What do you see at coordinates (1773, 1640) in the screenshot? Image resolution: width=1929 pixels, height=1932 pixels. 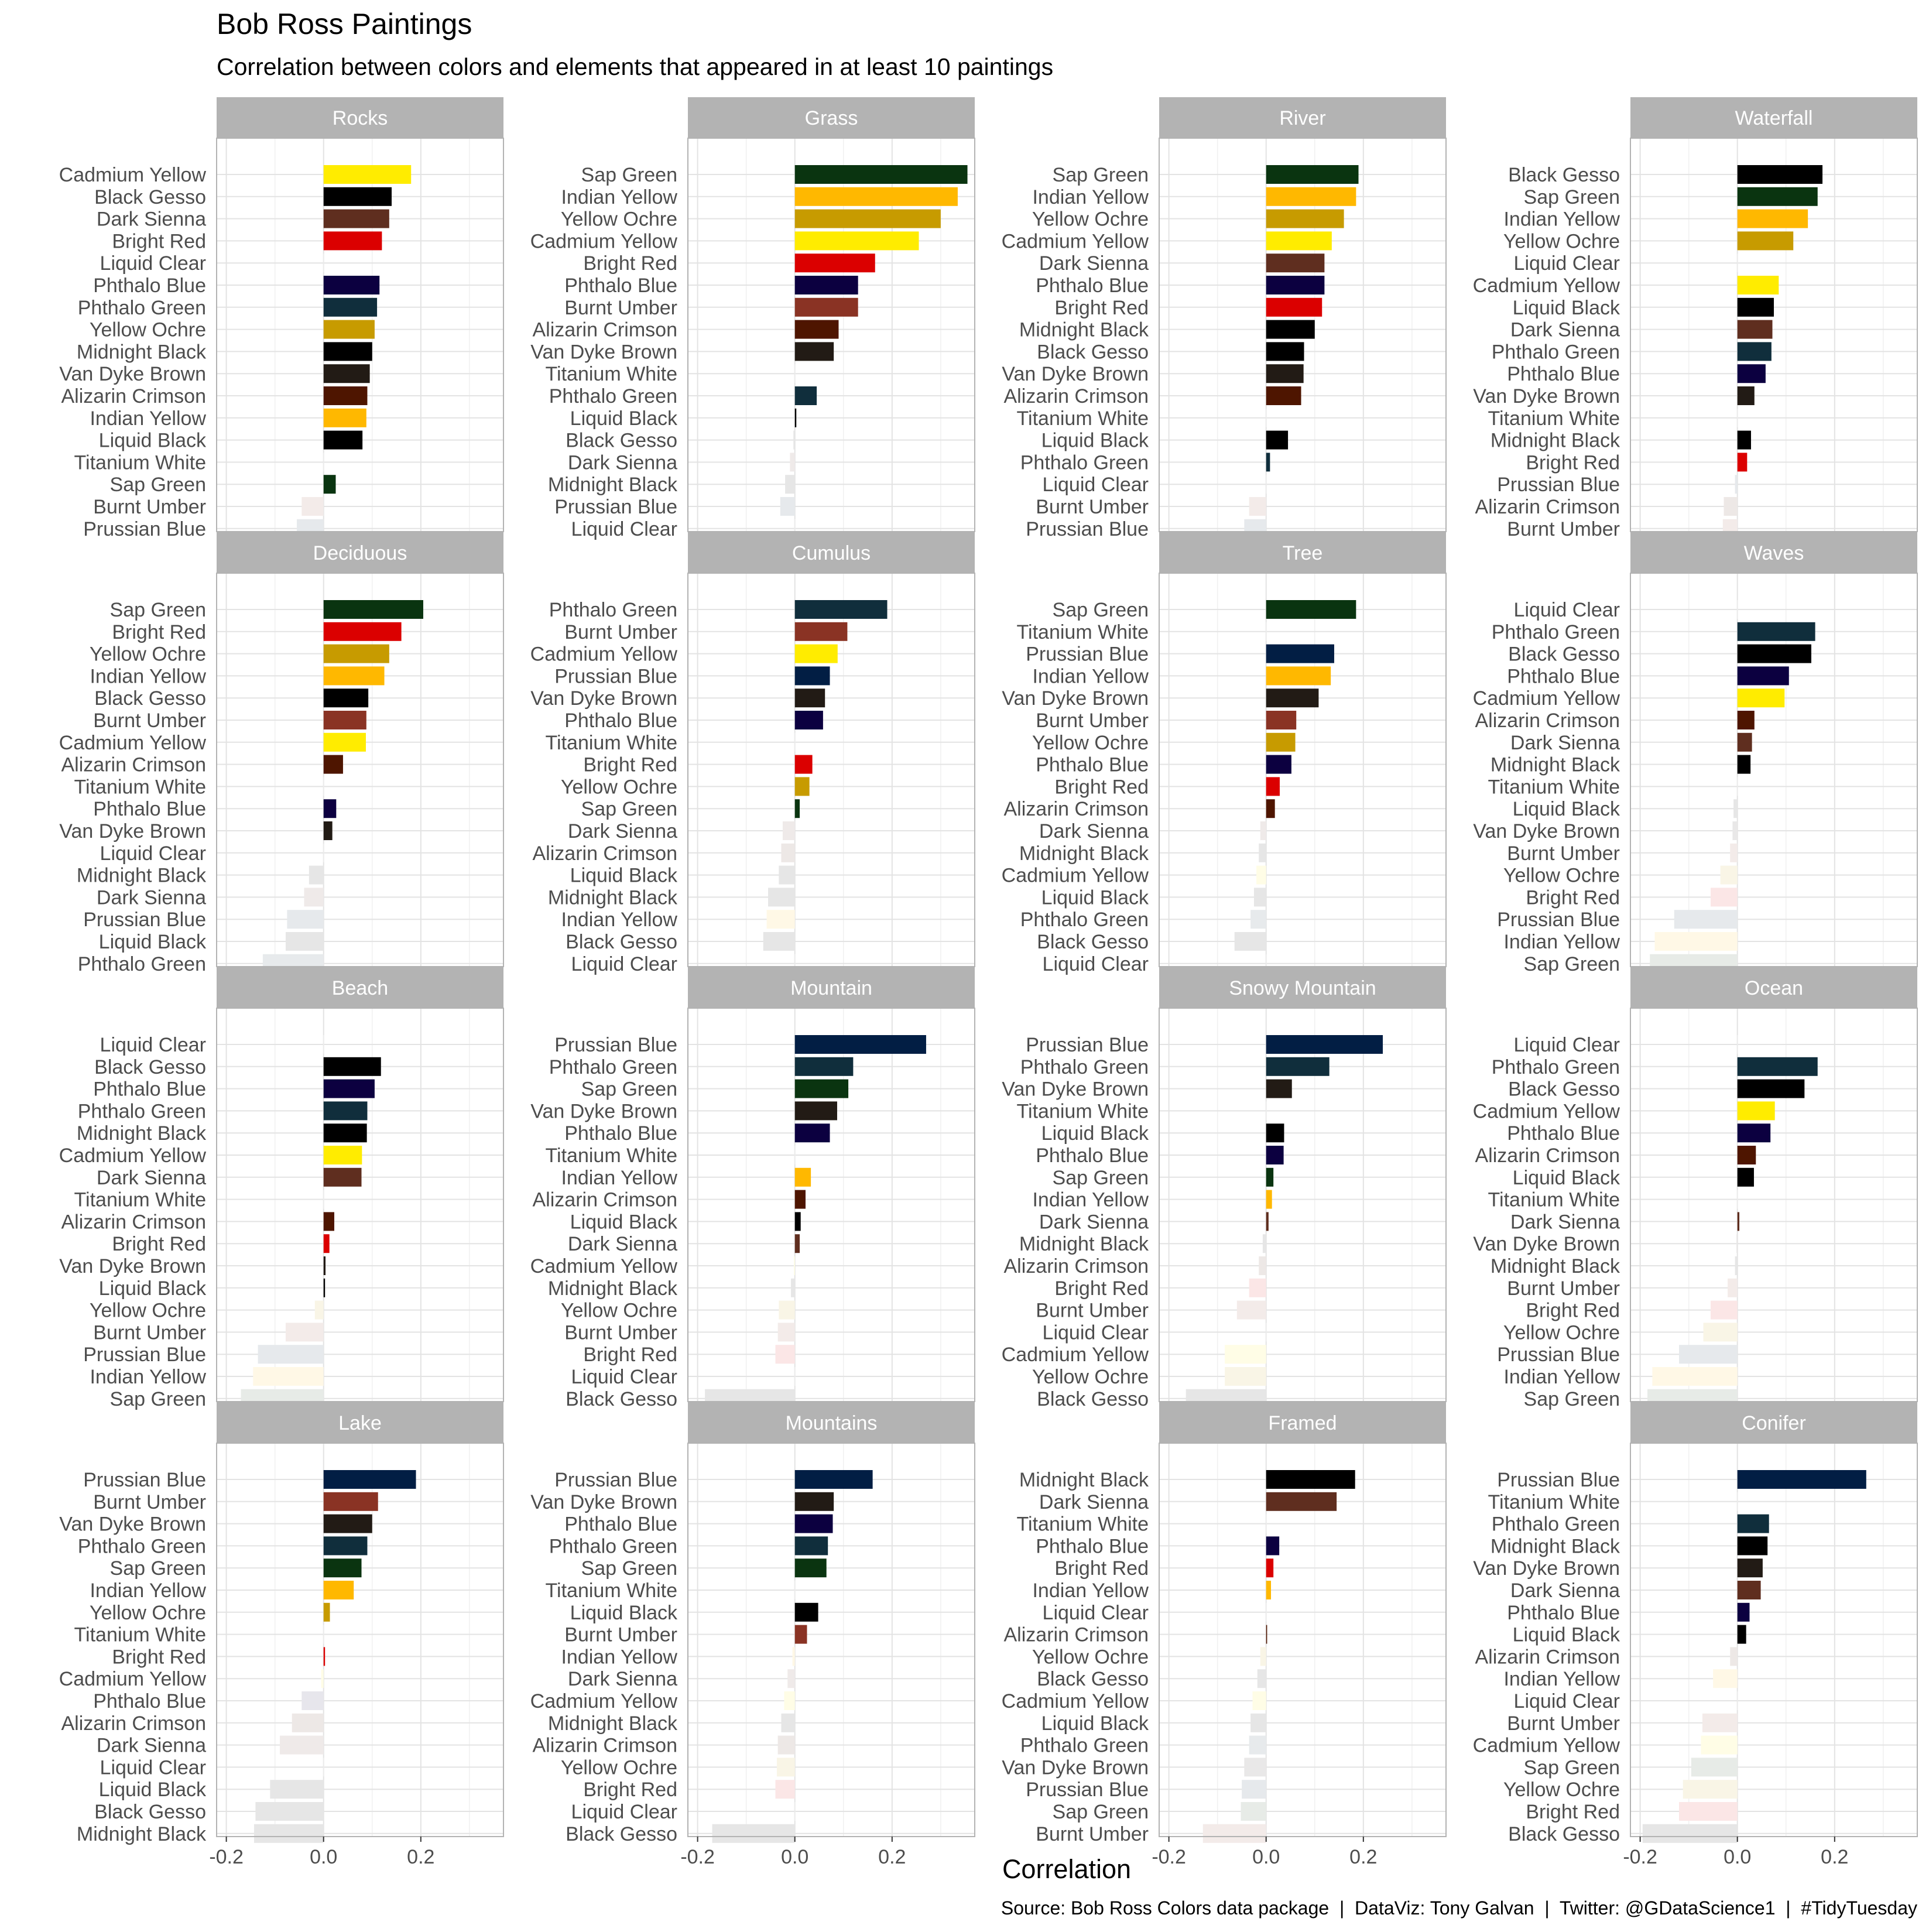 I see `panel-background` at bounding box center [1773, 1640].